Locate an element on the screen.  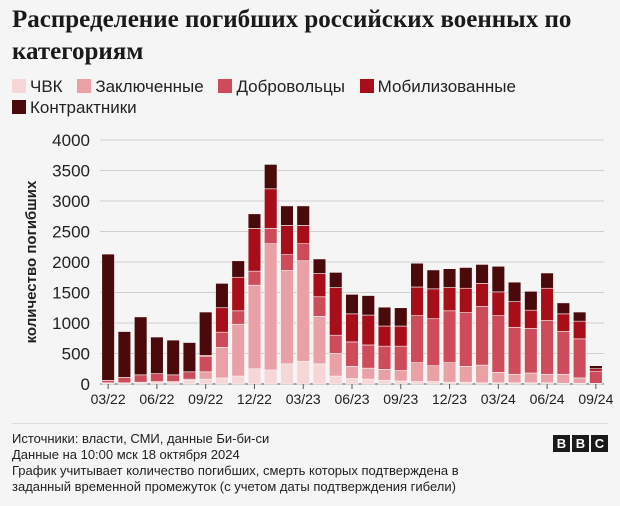
legend-label-prisoners: Заключенные is located at coordinates (149, 86).